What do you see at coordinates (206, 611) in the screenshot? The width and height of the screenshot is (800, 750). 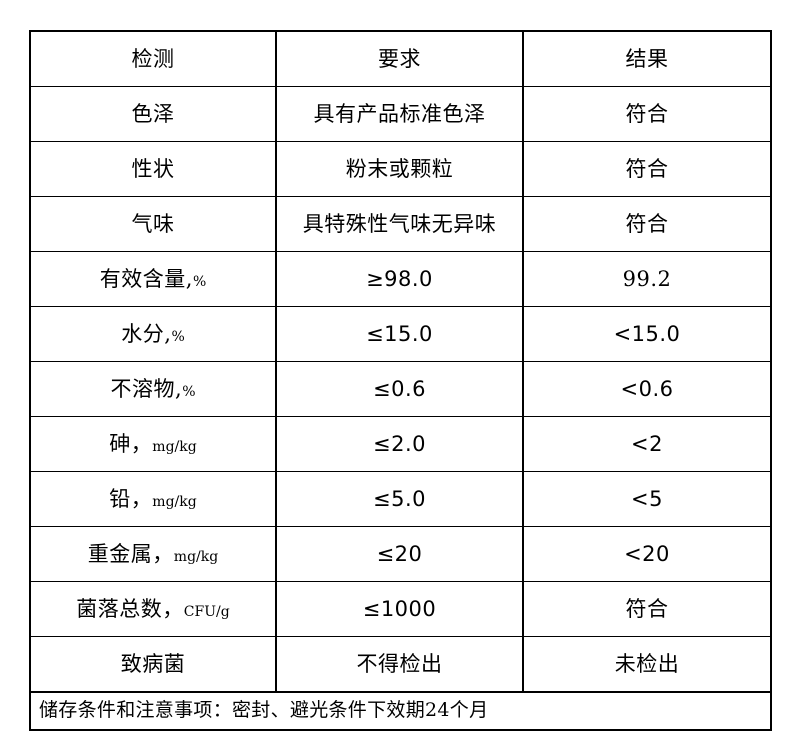 I see `item-unit: CFU/g` at bounding box center [206, 611].